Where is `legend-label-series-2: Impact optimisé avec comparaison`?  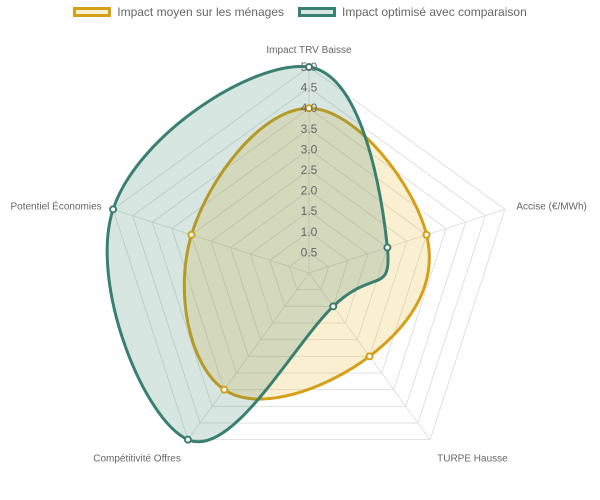
legend-label-series-2: Impact optimisé avec comparaison is located at coordinates (434, 12).